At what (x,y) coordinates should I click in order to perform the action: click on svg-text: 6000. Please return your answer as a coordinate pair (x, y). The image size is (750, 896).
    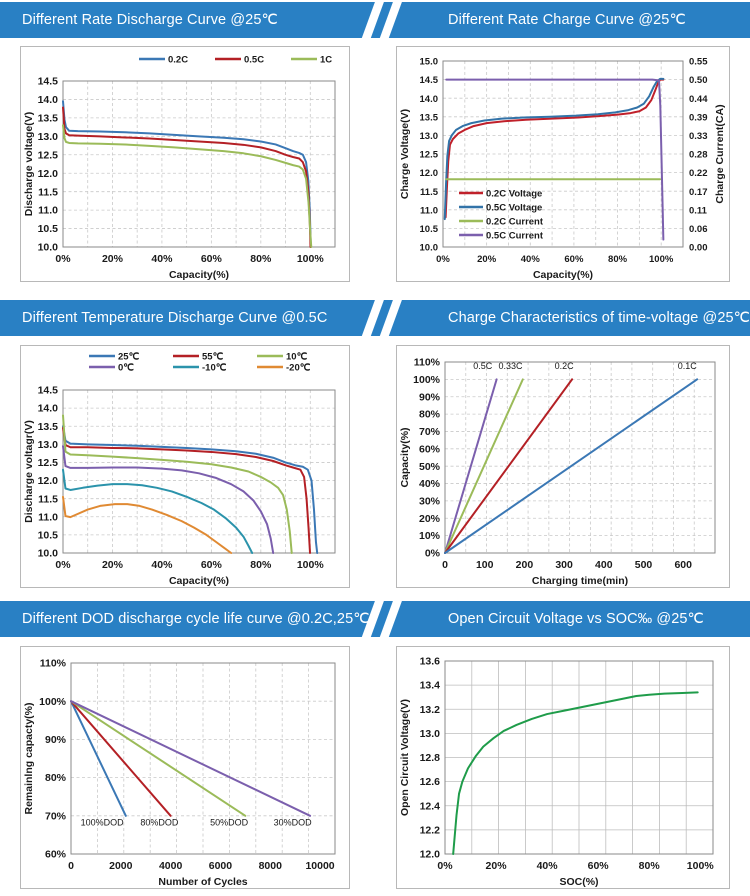
    Looking at the image, I should click on (221, 866).